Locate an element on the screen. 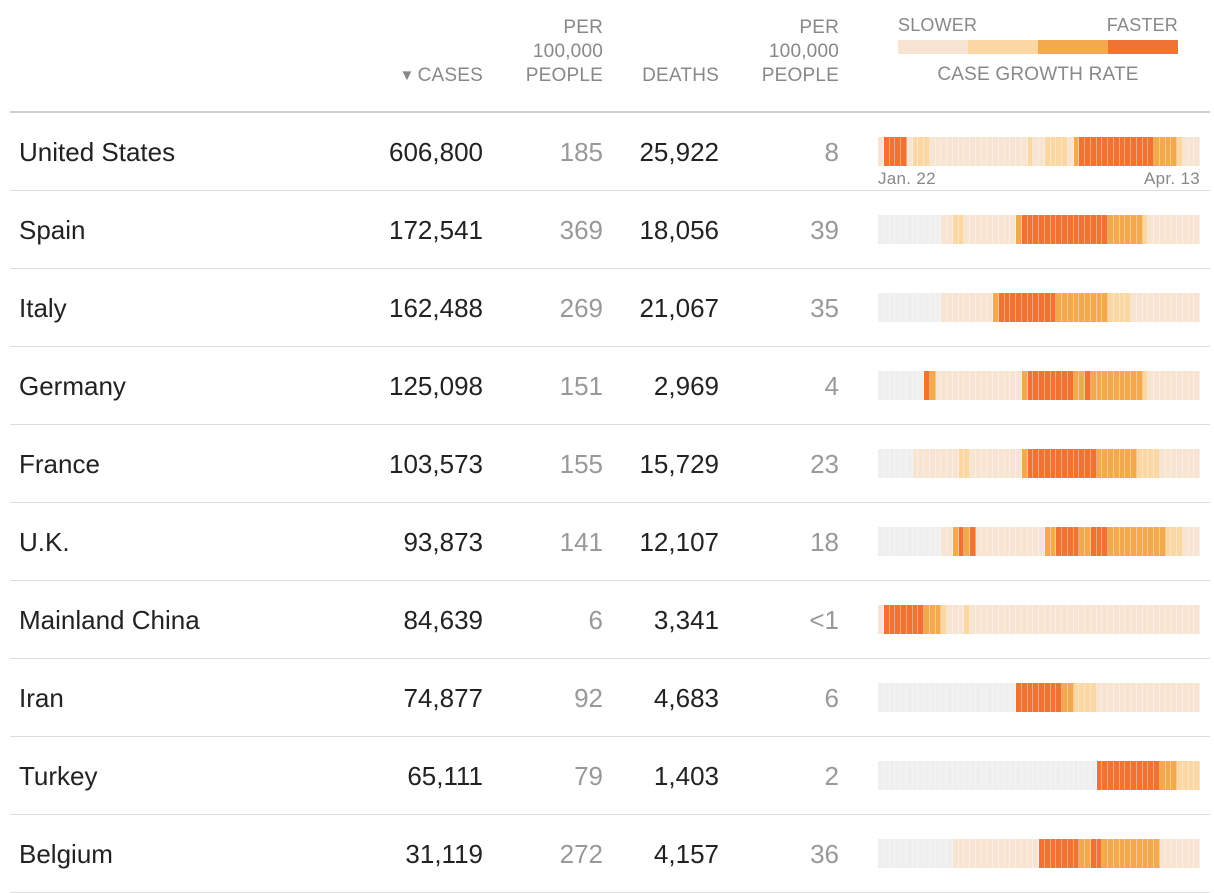  country-name: Turkey is located at coordinates (58, 776).